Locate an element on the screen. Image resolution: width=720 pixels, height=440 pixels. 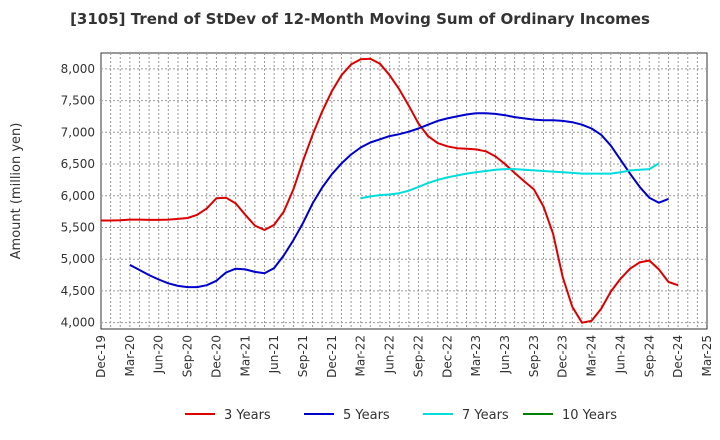
x-tick-label: Dec-22 is located at coordinates (447, 356).